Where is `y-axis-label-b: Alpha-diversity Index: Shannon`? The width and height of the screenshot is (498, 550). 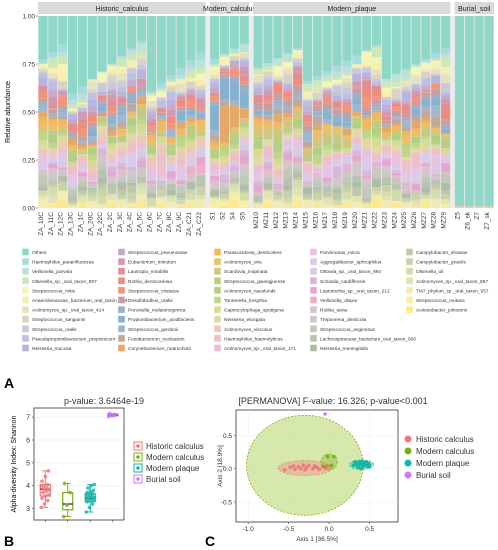 y-axis-label-b: Alpha-diversity Index: Shannon is located at coordinates (14, 463).